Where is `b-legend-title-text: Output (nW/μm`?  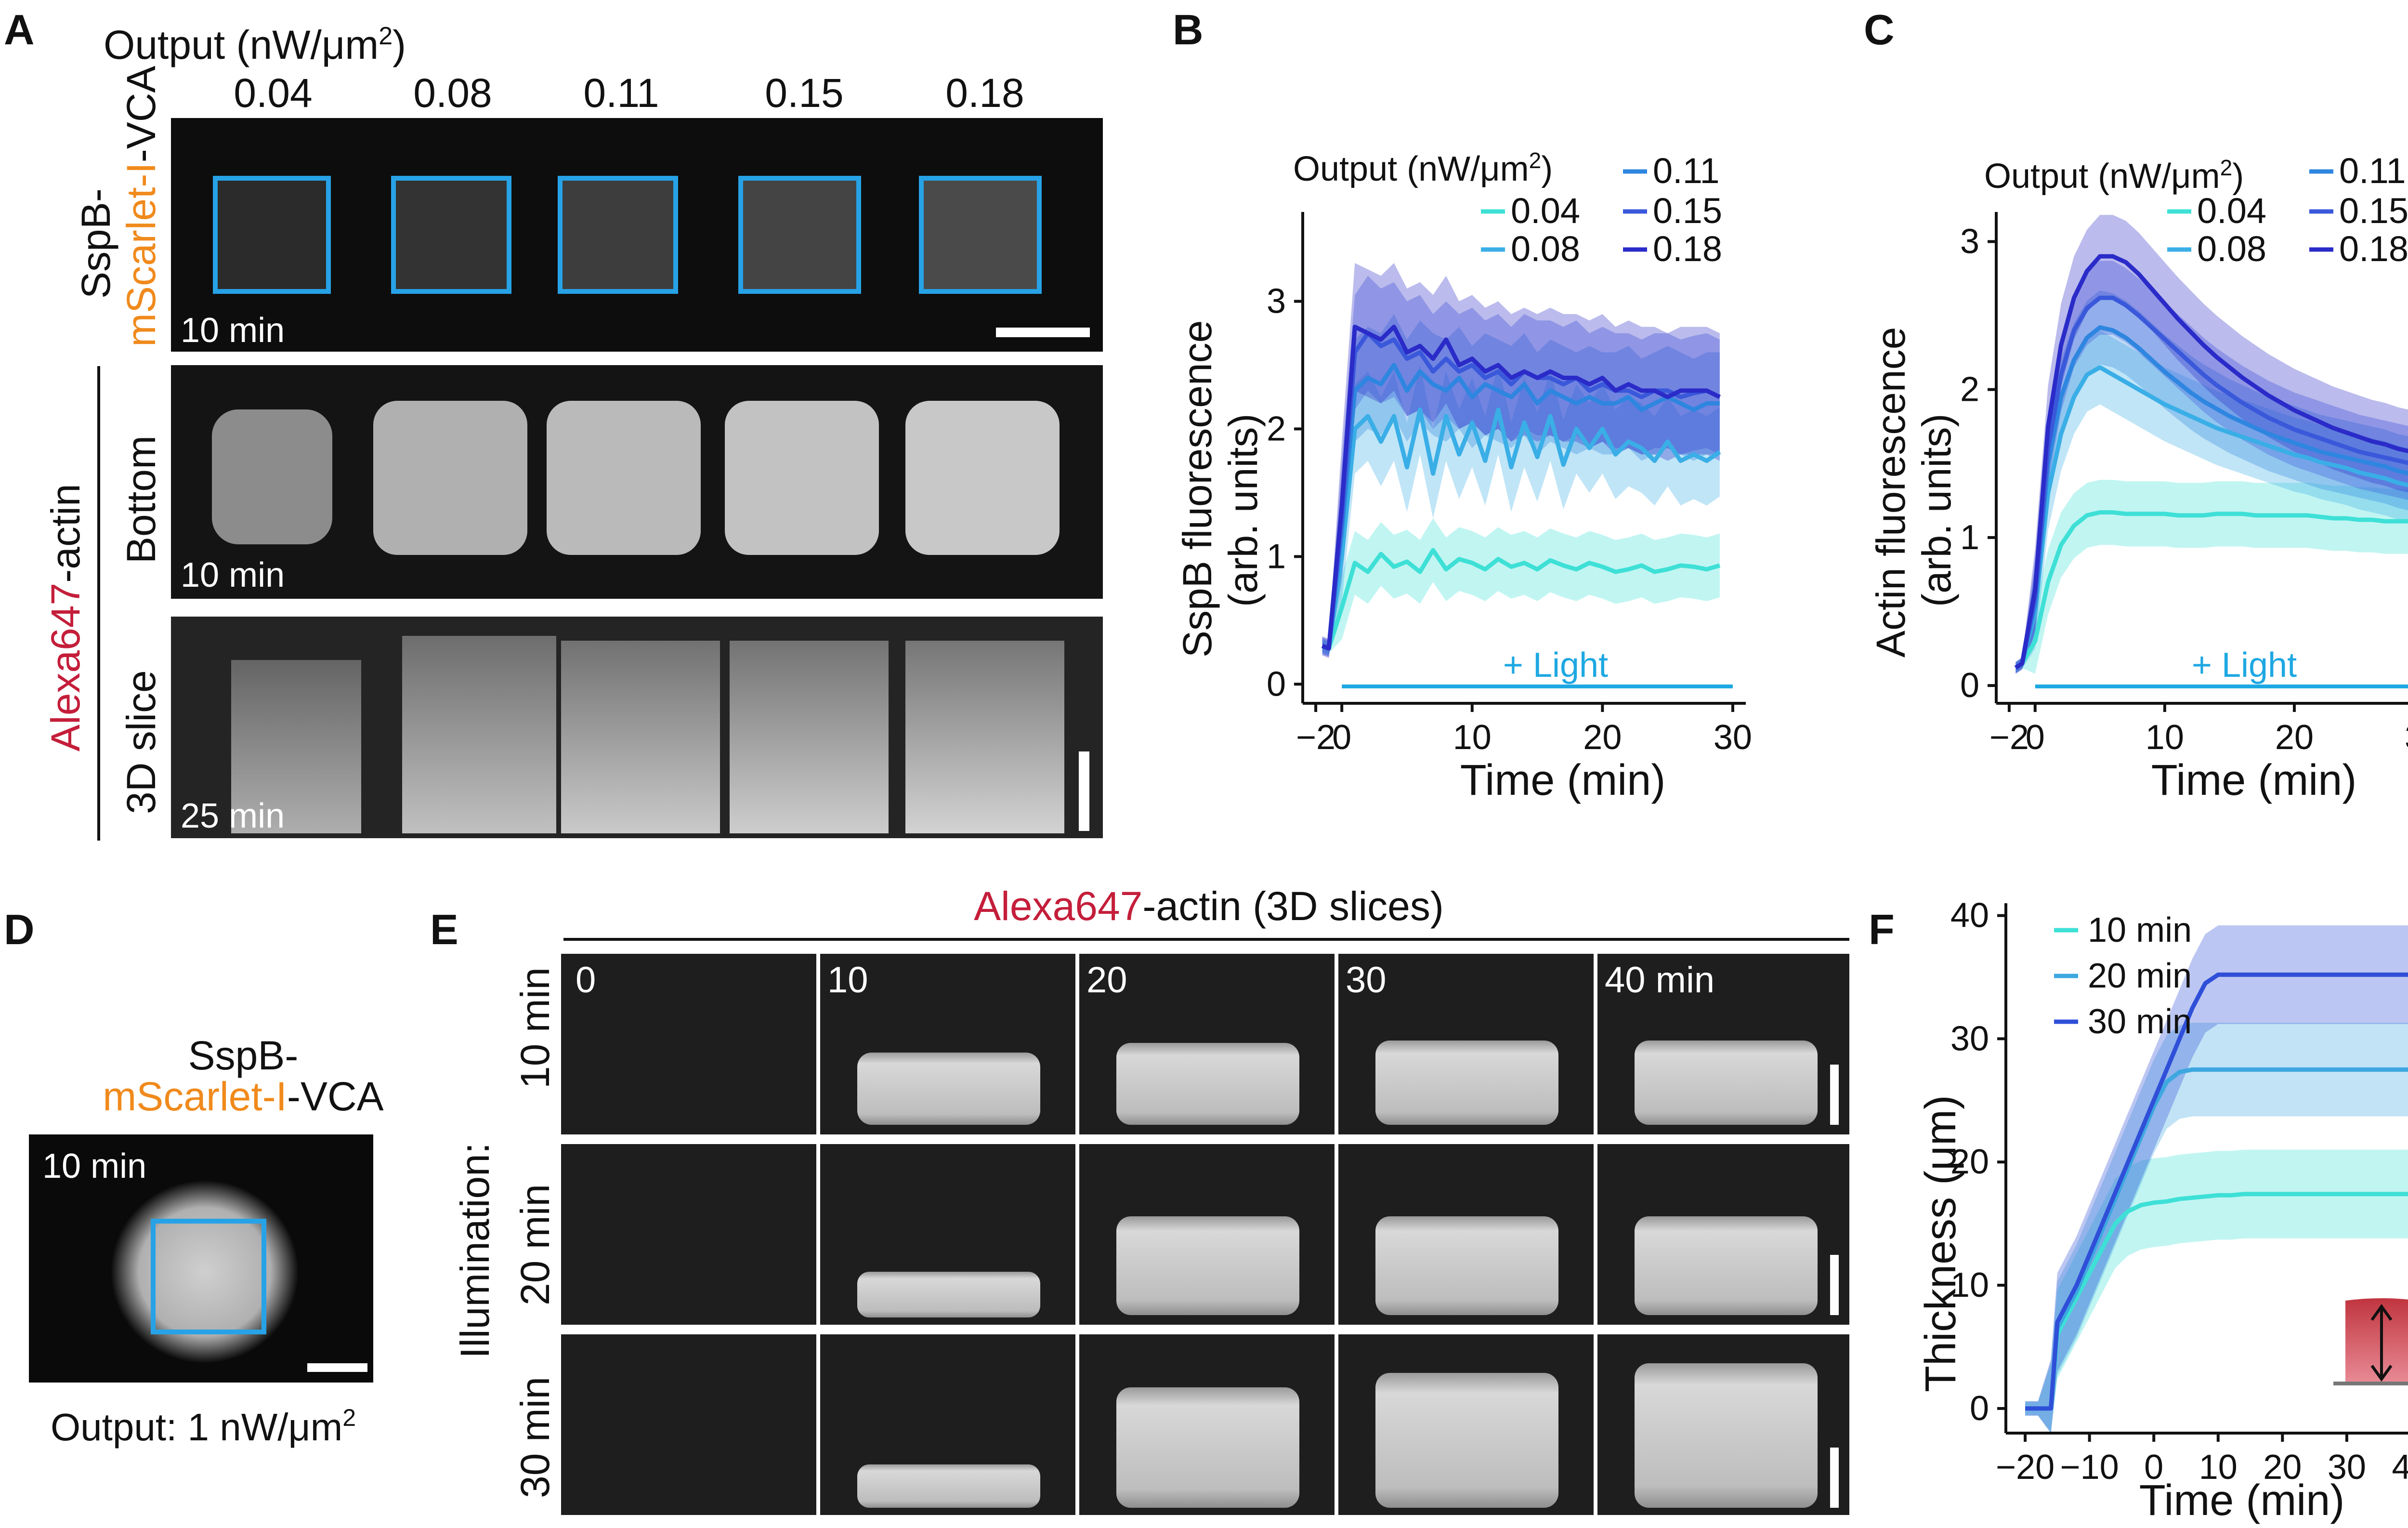 b-legend-title-text: Output (nW/μm is located at coordinates (1411, 169).